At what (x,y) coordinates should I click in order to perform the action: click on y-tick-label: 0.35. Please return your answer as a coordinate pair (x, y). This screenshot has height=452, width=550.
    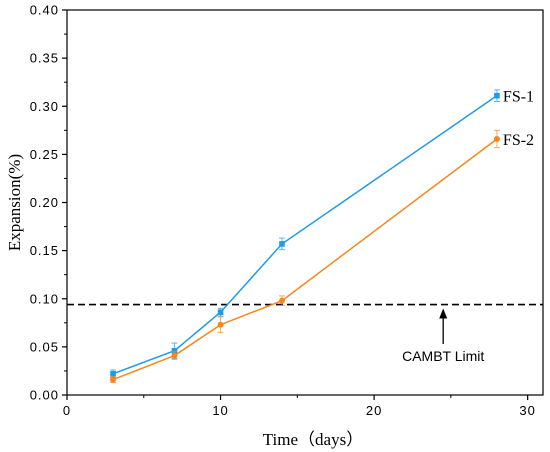
    Looking at the image, I should click on (44, 58).